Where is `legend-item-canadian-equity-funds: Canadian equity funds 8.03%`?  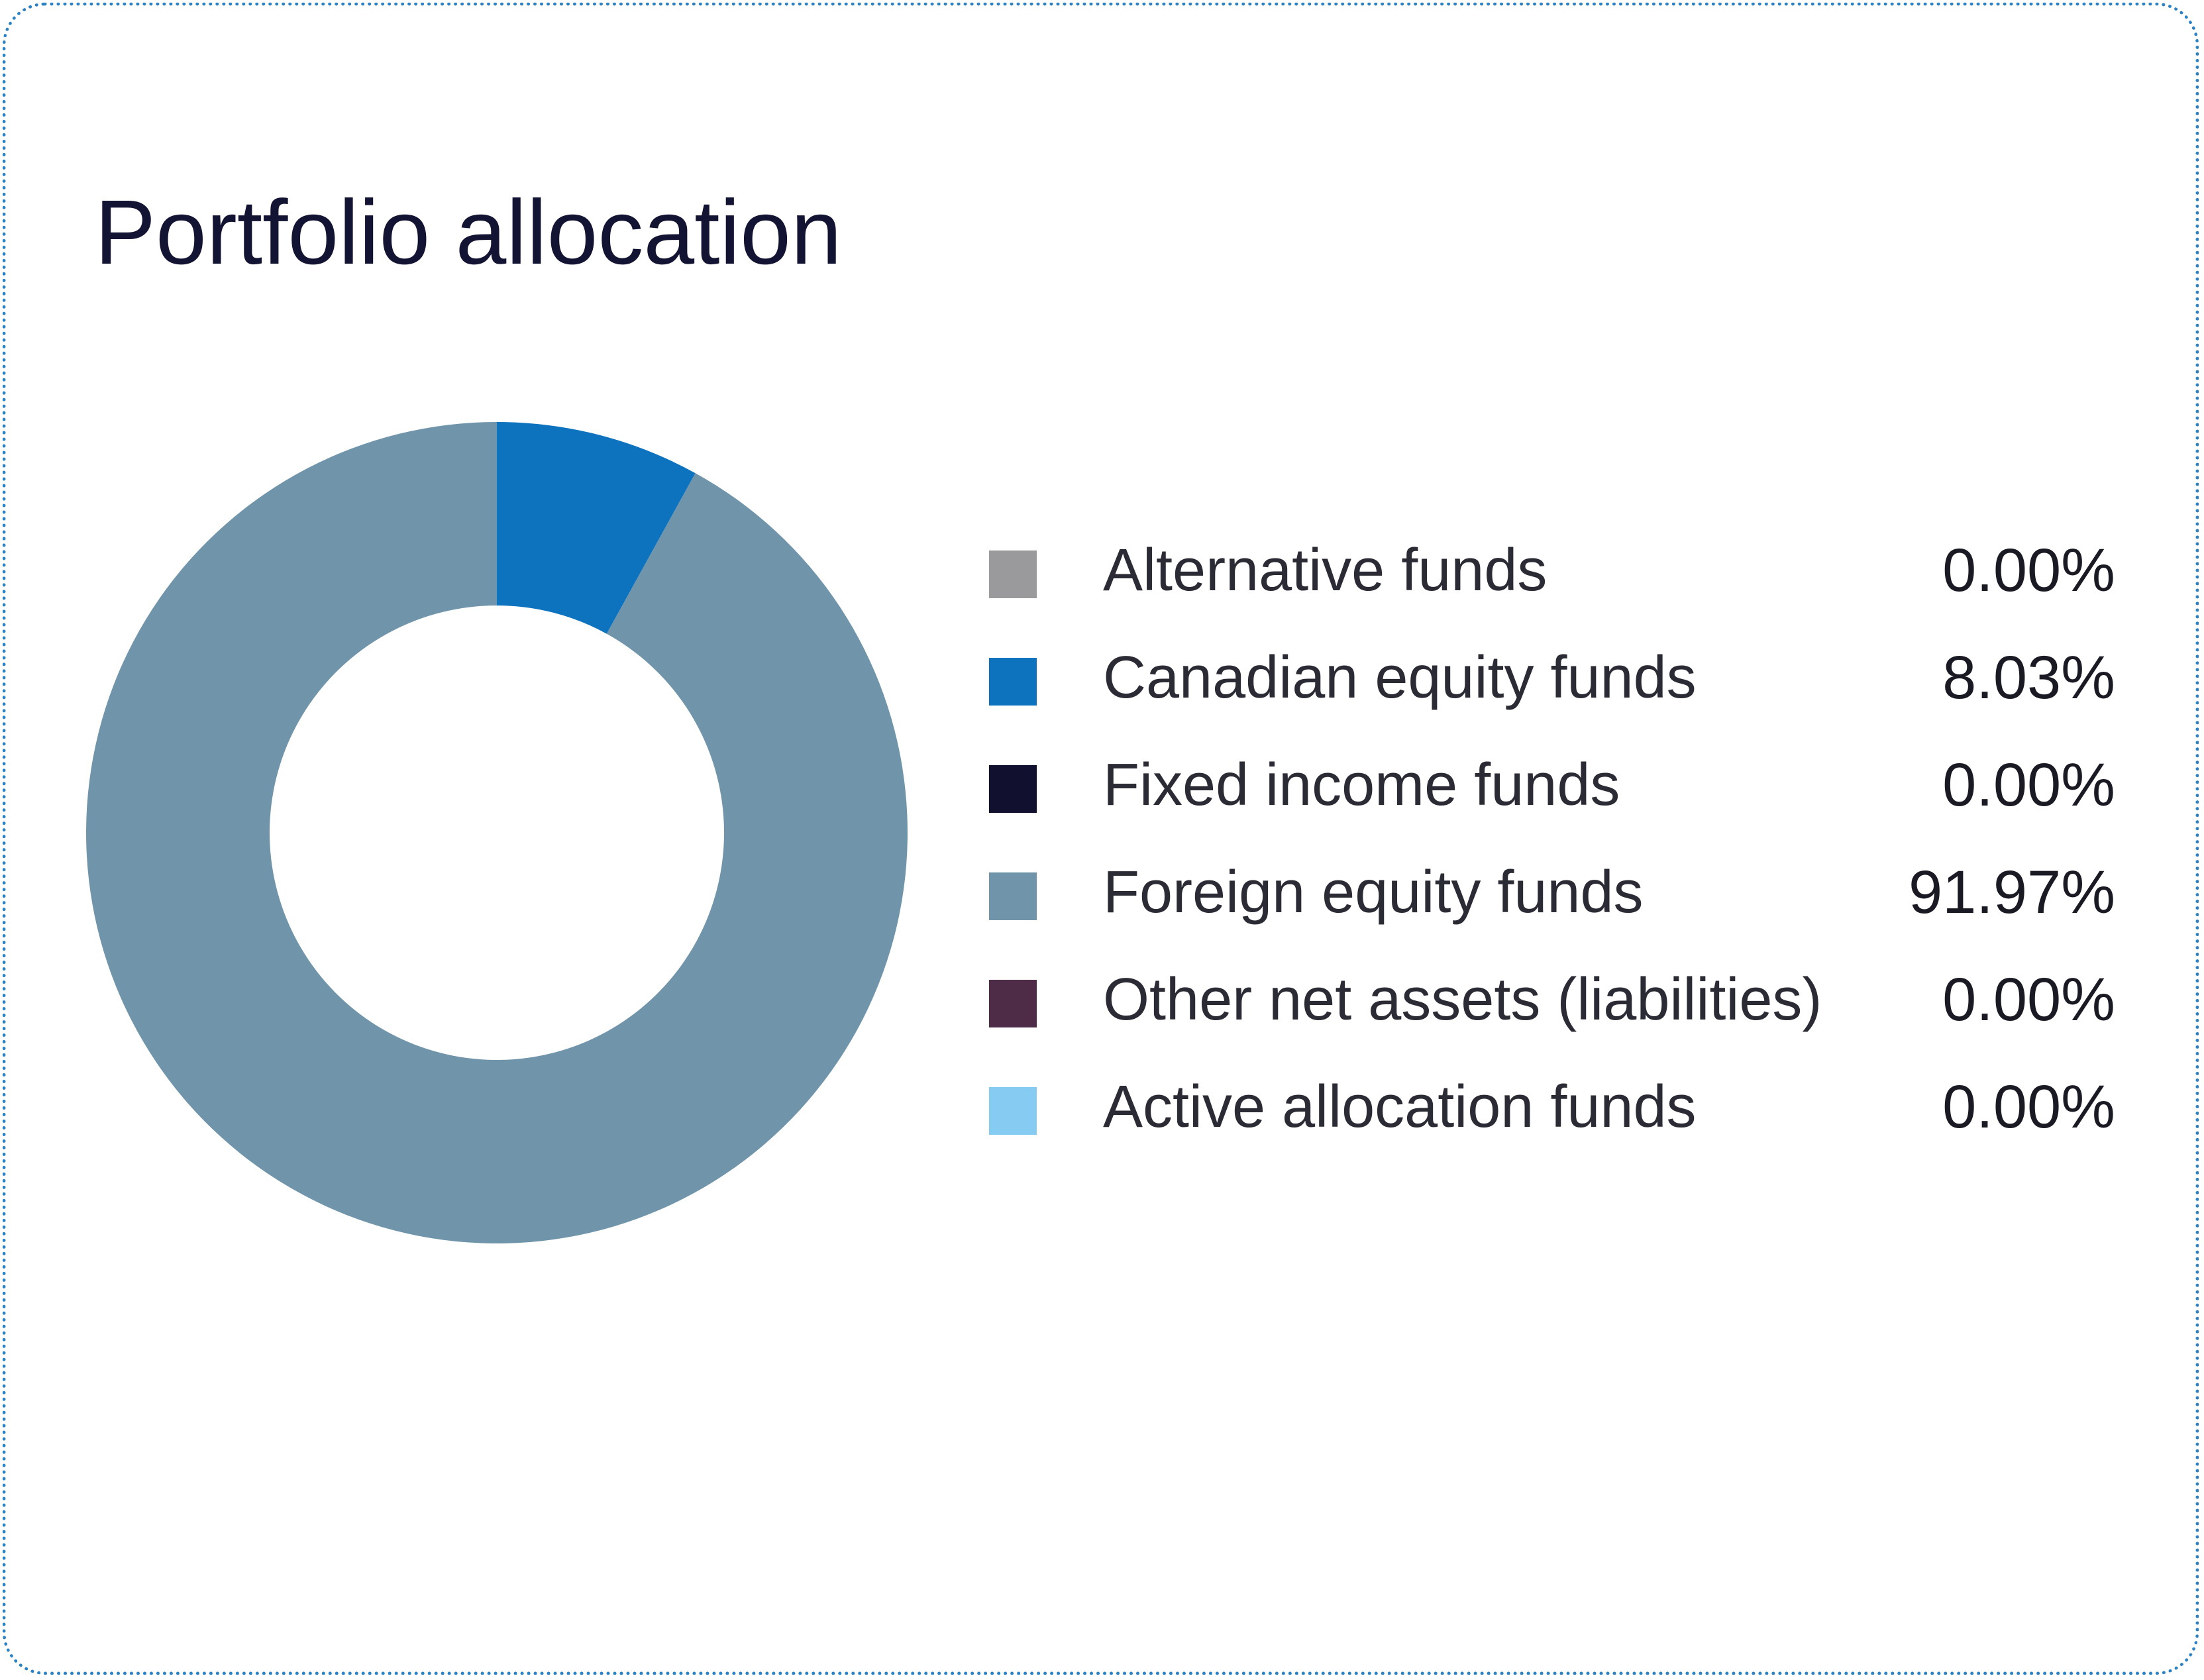 legend-item-canadian-equity-funds: Canadian equity funds 8.03% is located at coordinates (1552, 688).